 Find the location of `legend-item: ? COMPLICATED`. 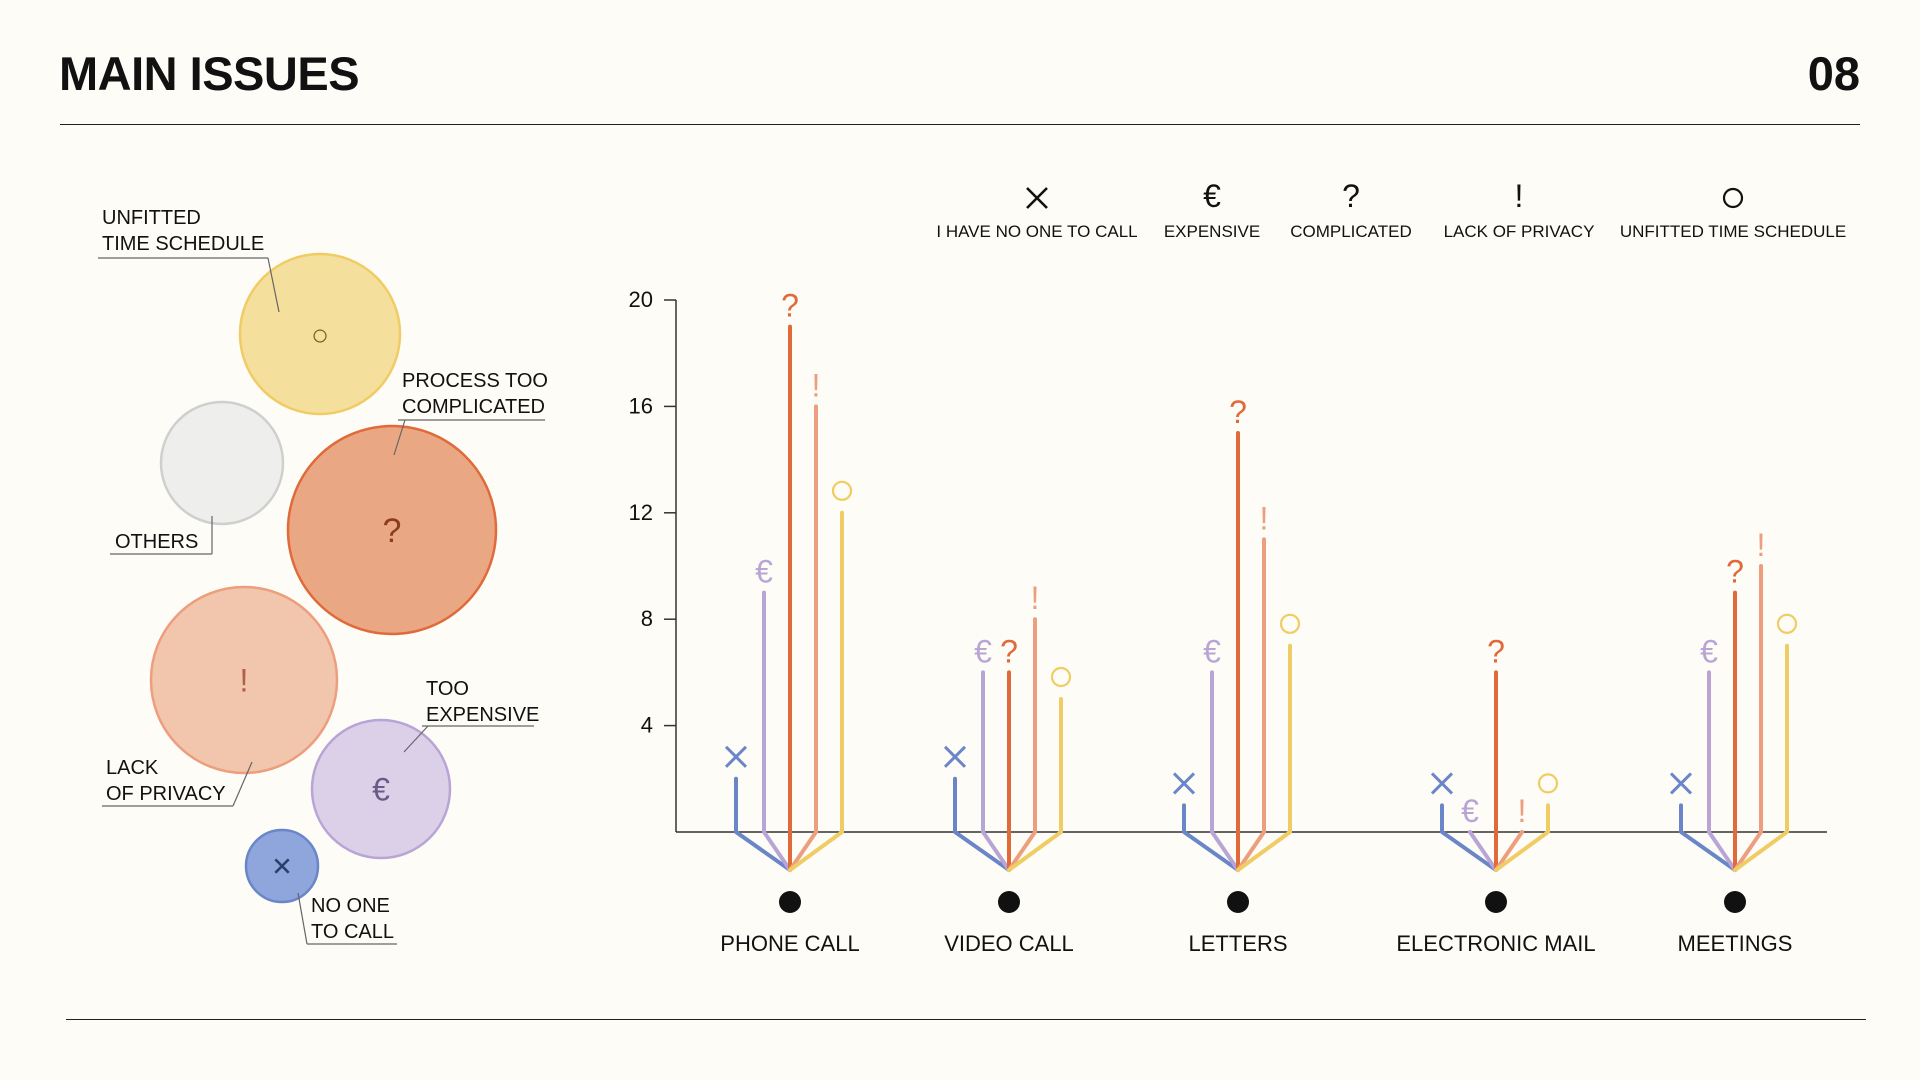

legend-item: ? COMPLICATED is located at coordinates (1351, 209).